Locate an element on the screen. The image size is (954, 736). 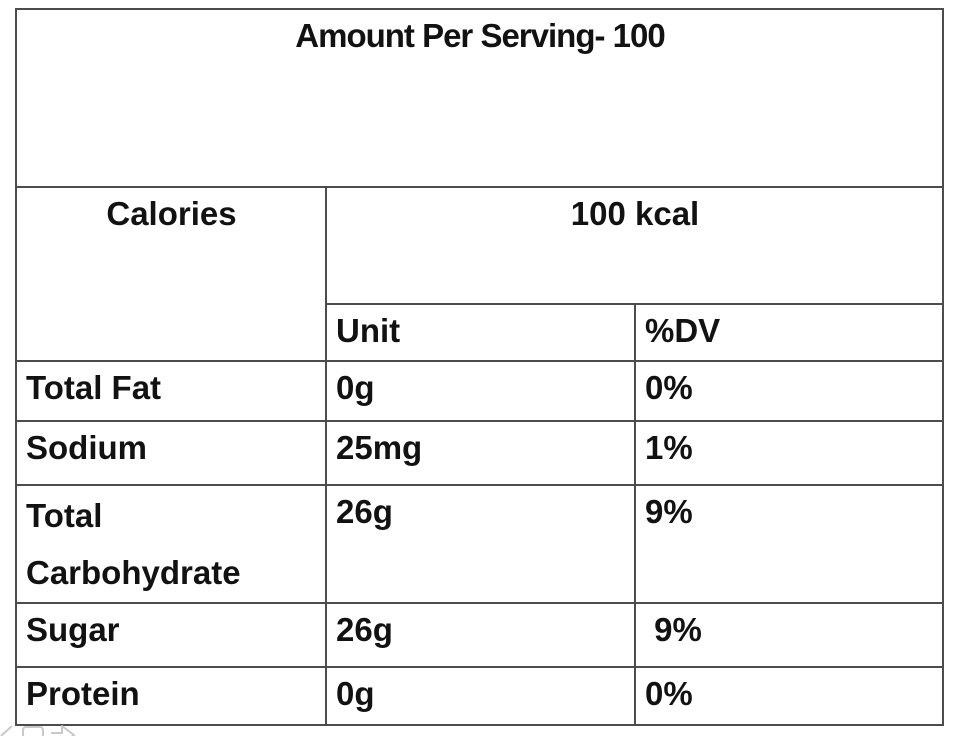
table-row: Total Fat 0g 0% is located at coordinates (479, 391).